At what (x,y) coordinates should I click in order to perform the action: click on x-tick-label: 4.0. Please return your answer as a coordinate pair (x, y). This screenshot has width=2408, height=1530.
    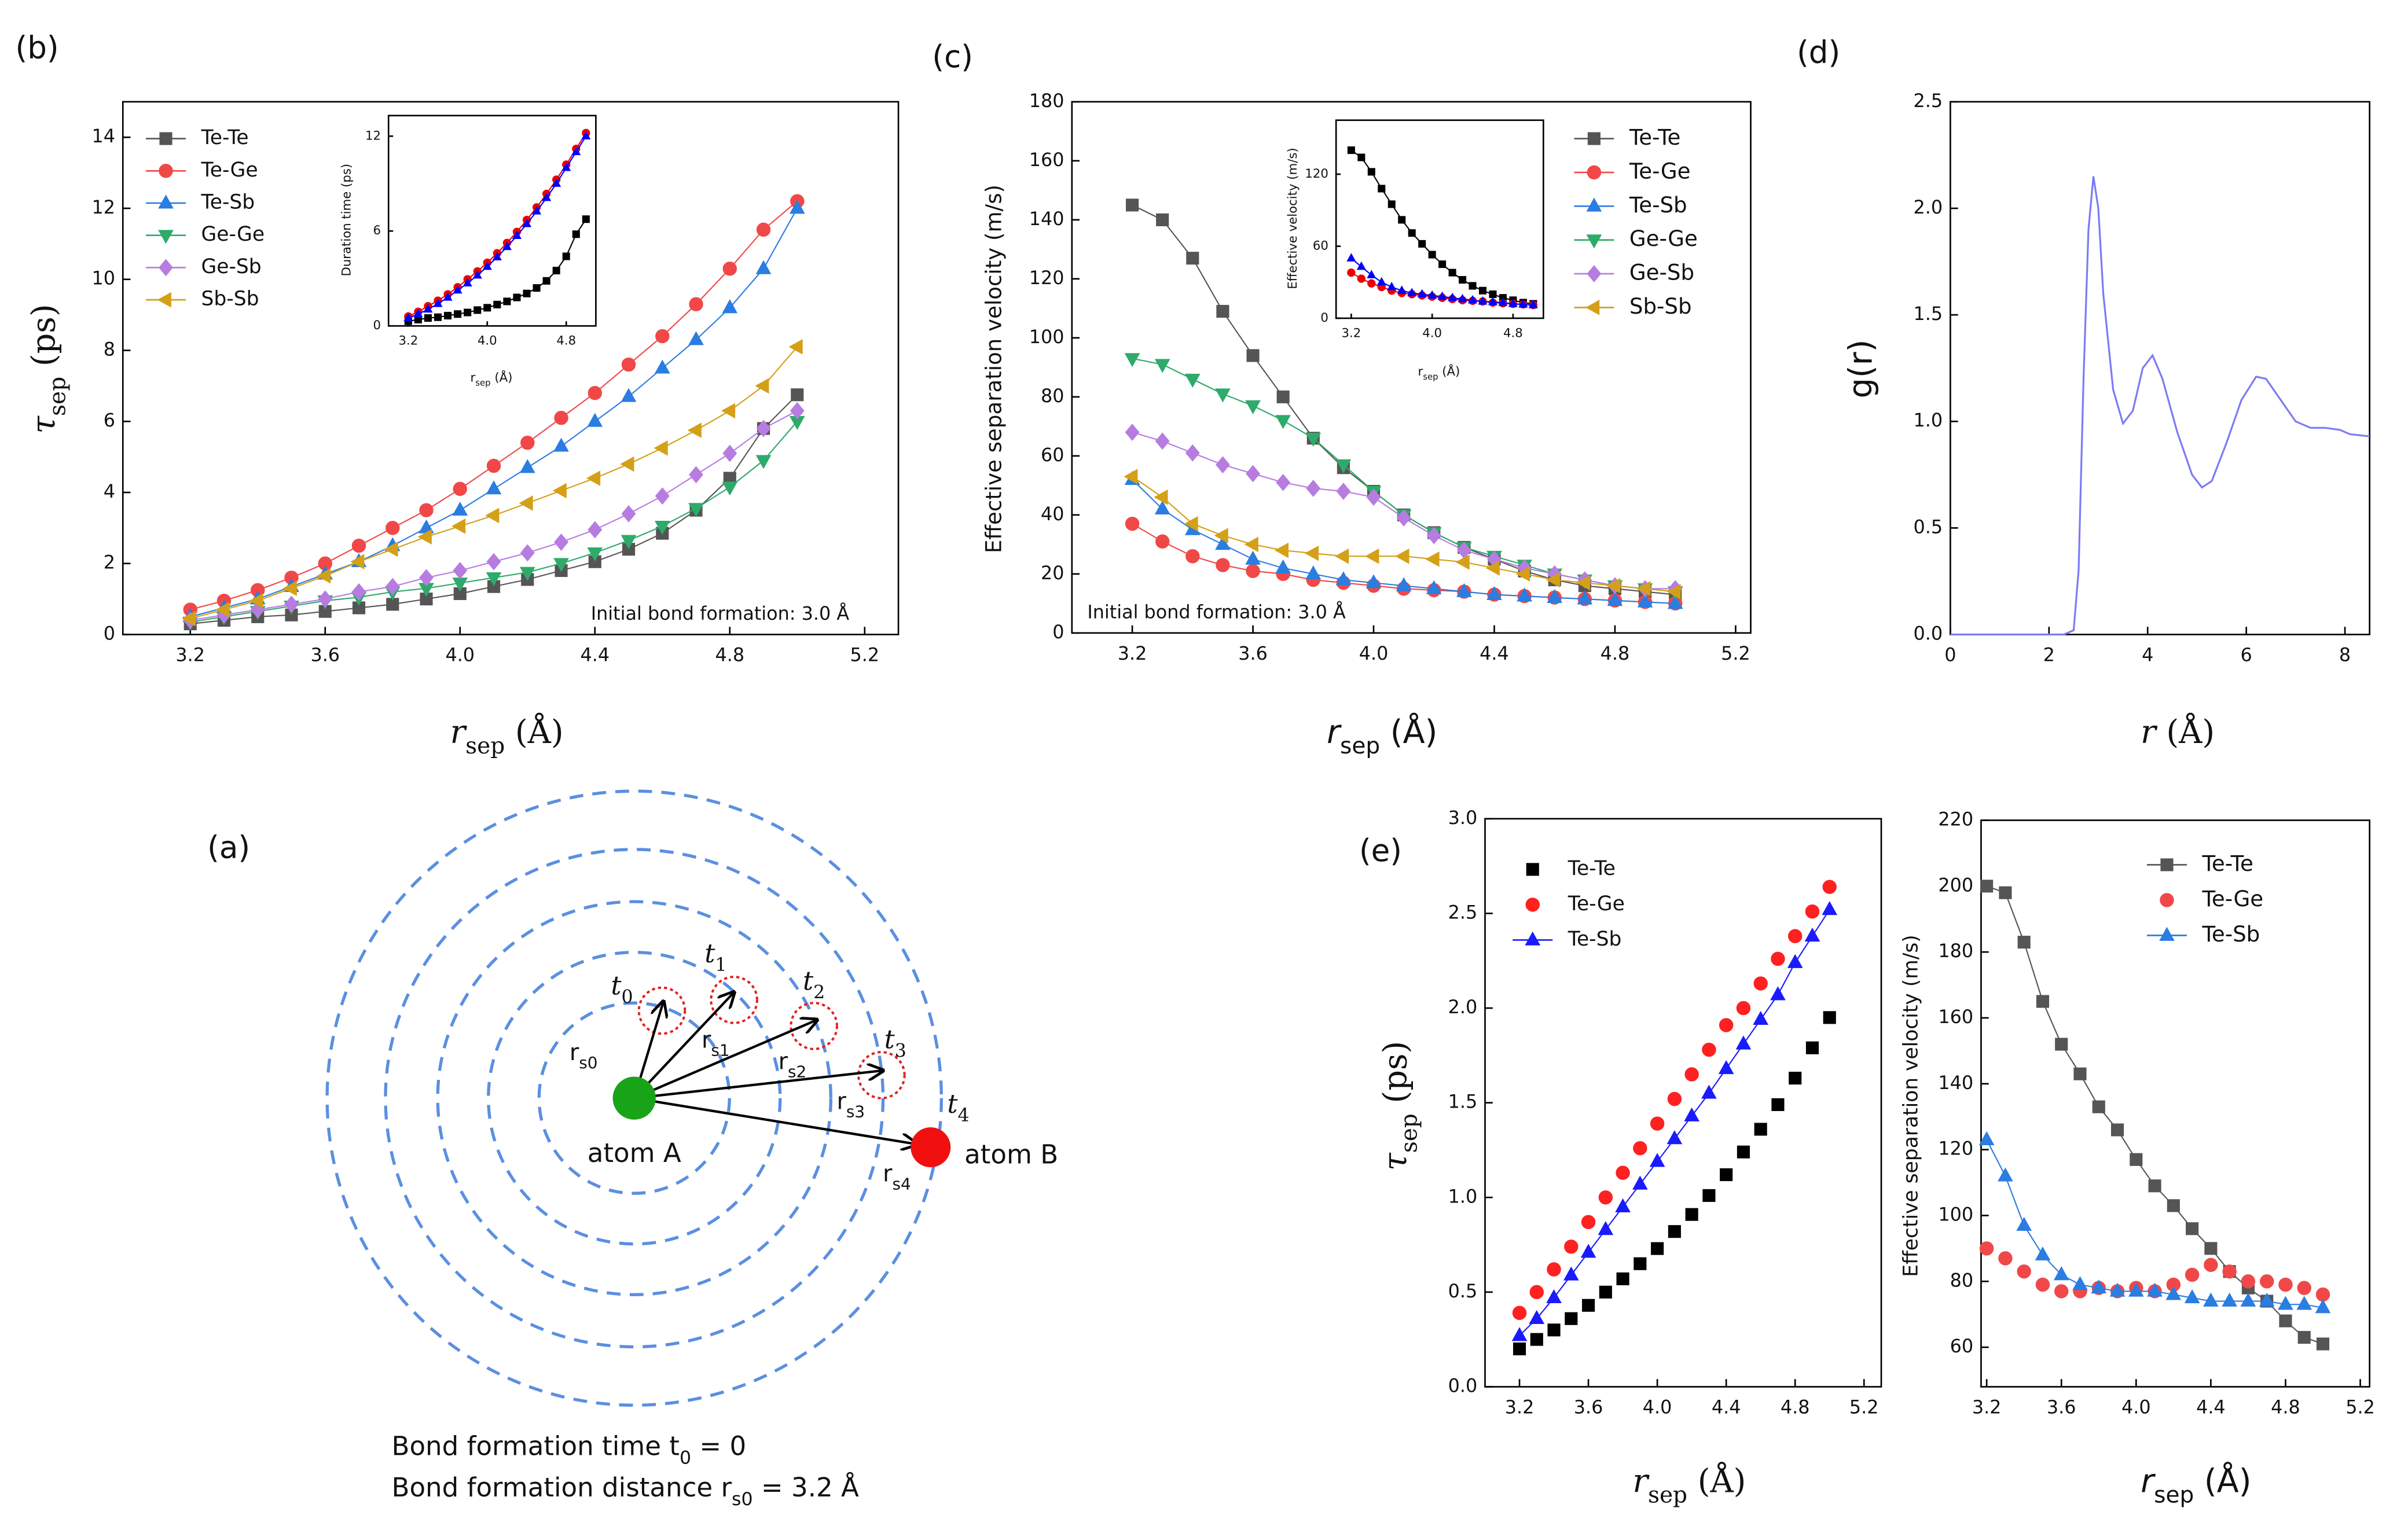
    Looking at the image, I should click on (487, 341).